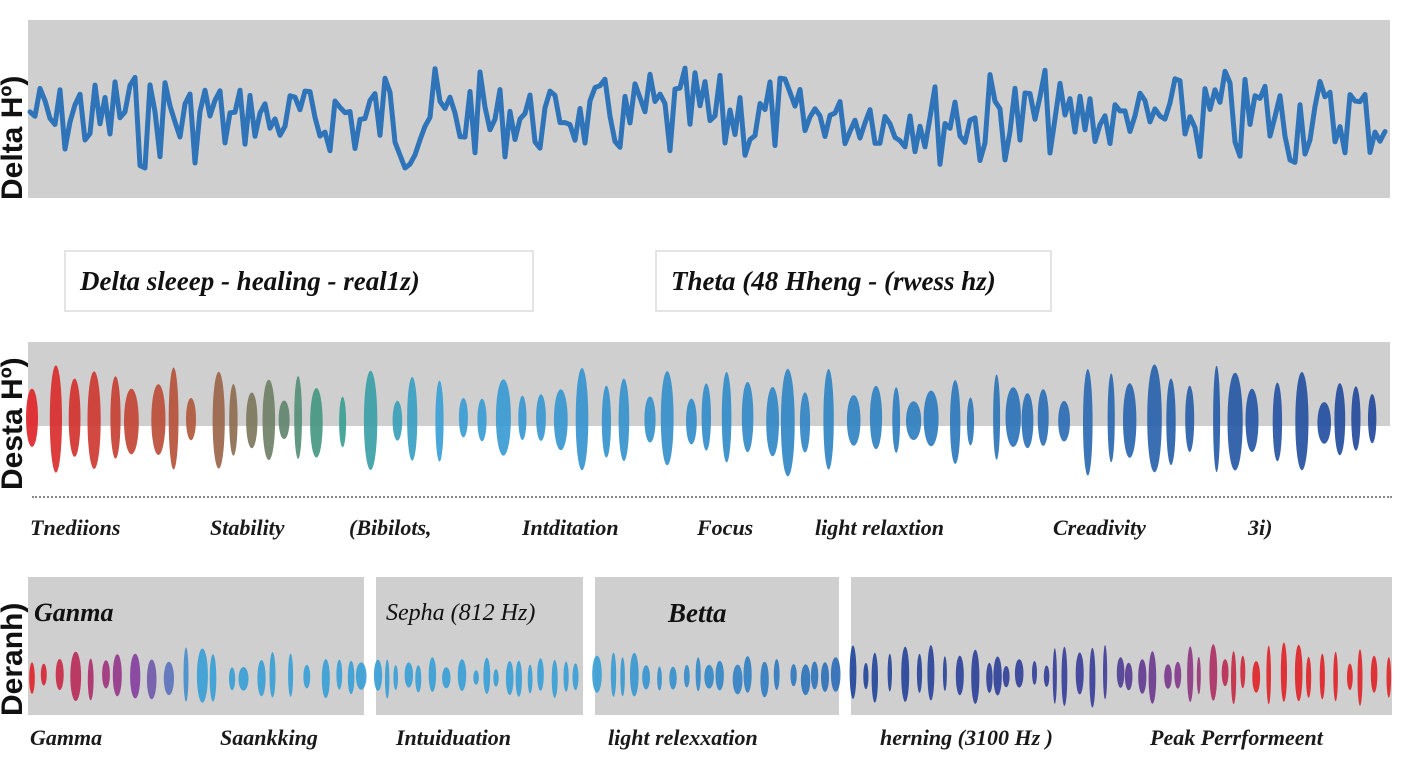 The height and width of the screenshot is (768, 1408). Describe the element at coordinates (247, 527) in the screenshot. I see `middle-caption: Stability` at that location.